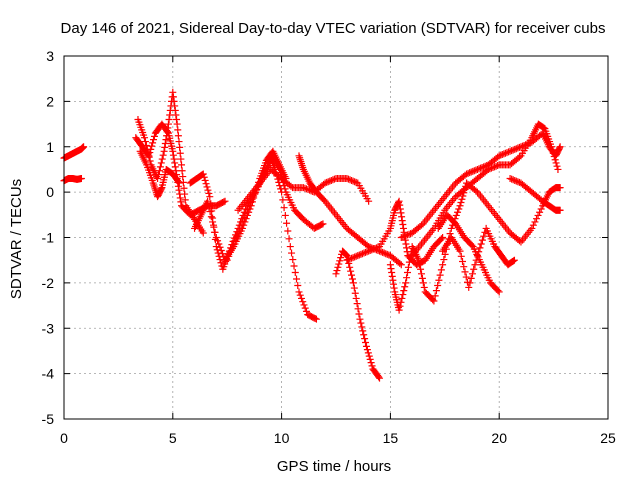  Describe the element at coordinates (608, 438) in the screenshot. I see `x-tick-label: 25` at that location.